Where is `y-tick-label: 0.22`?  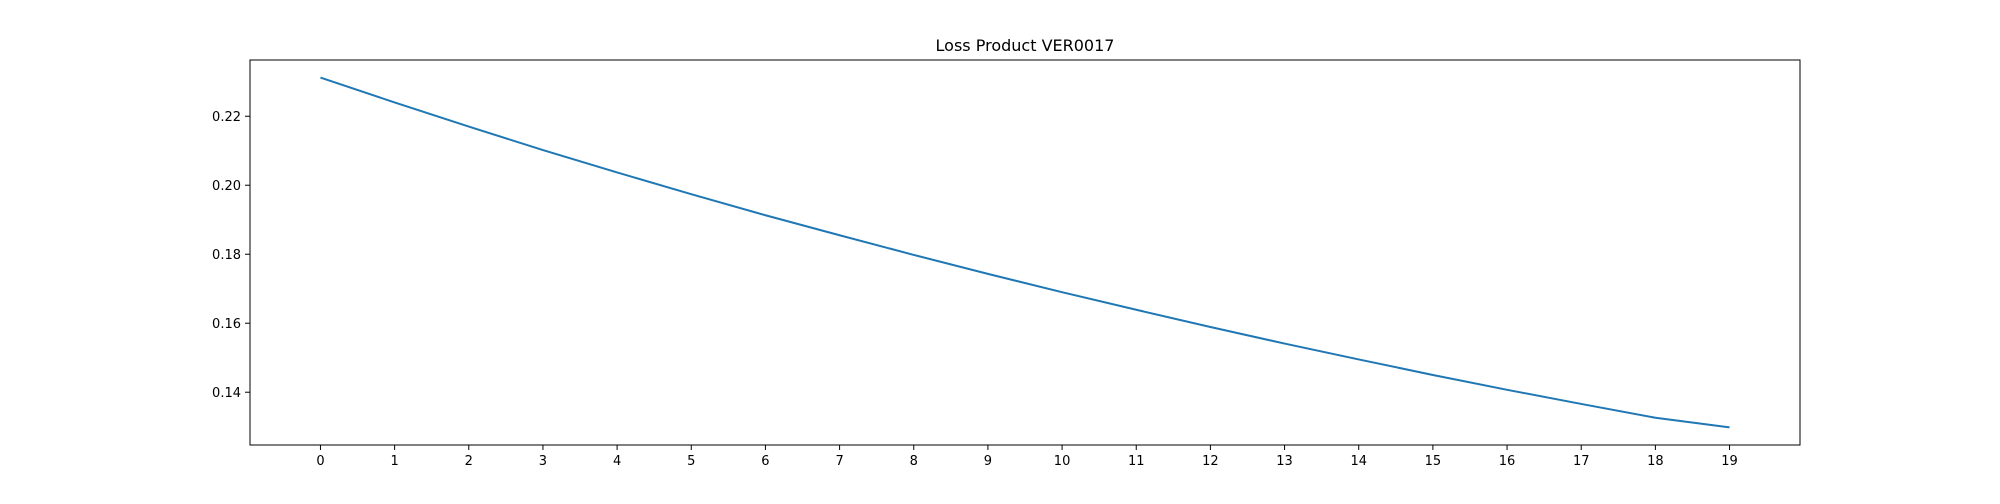
y-tick-label: 0.22 is located at coordinates (226, 117).